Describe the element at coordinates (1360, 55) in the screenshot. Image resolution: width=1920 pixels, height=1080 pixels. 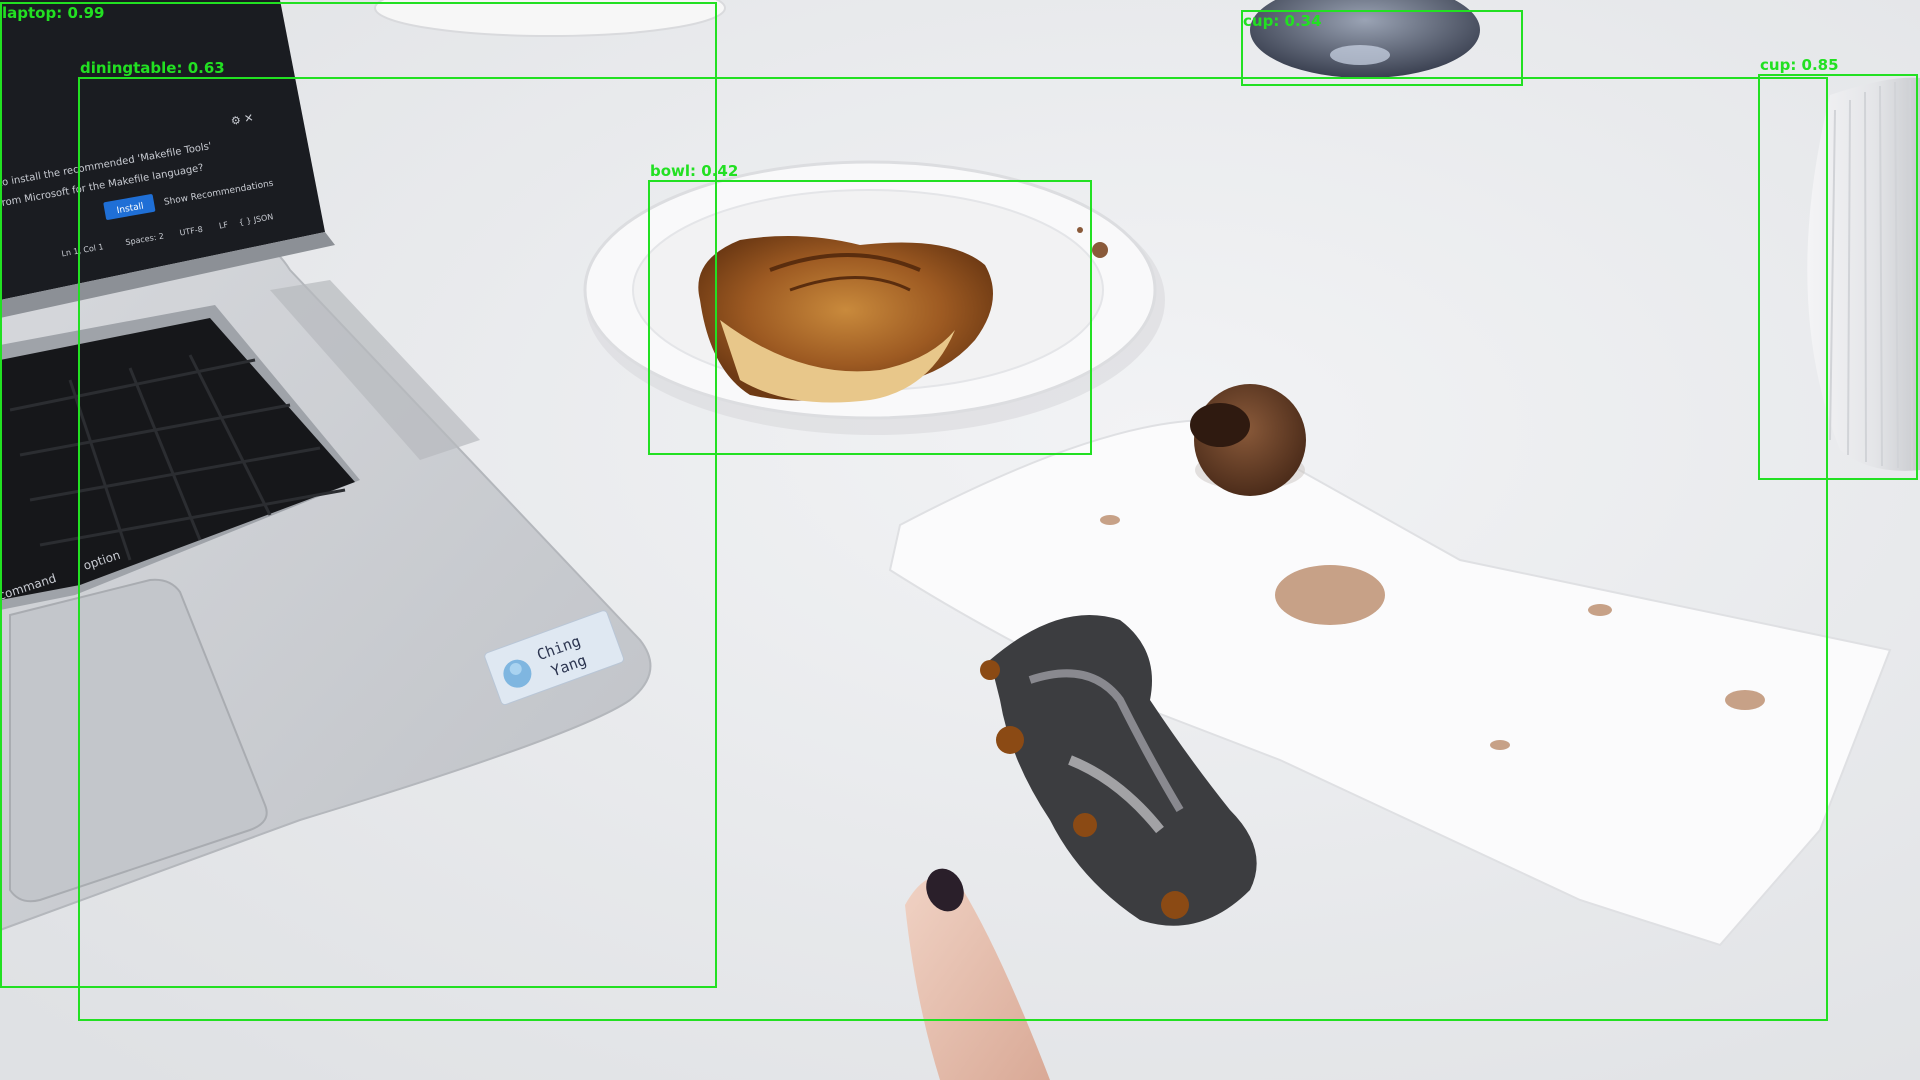
I see `glass-bowl-highlight` at that location.